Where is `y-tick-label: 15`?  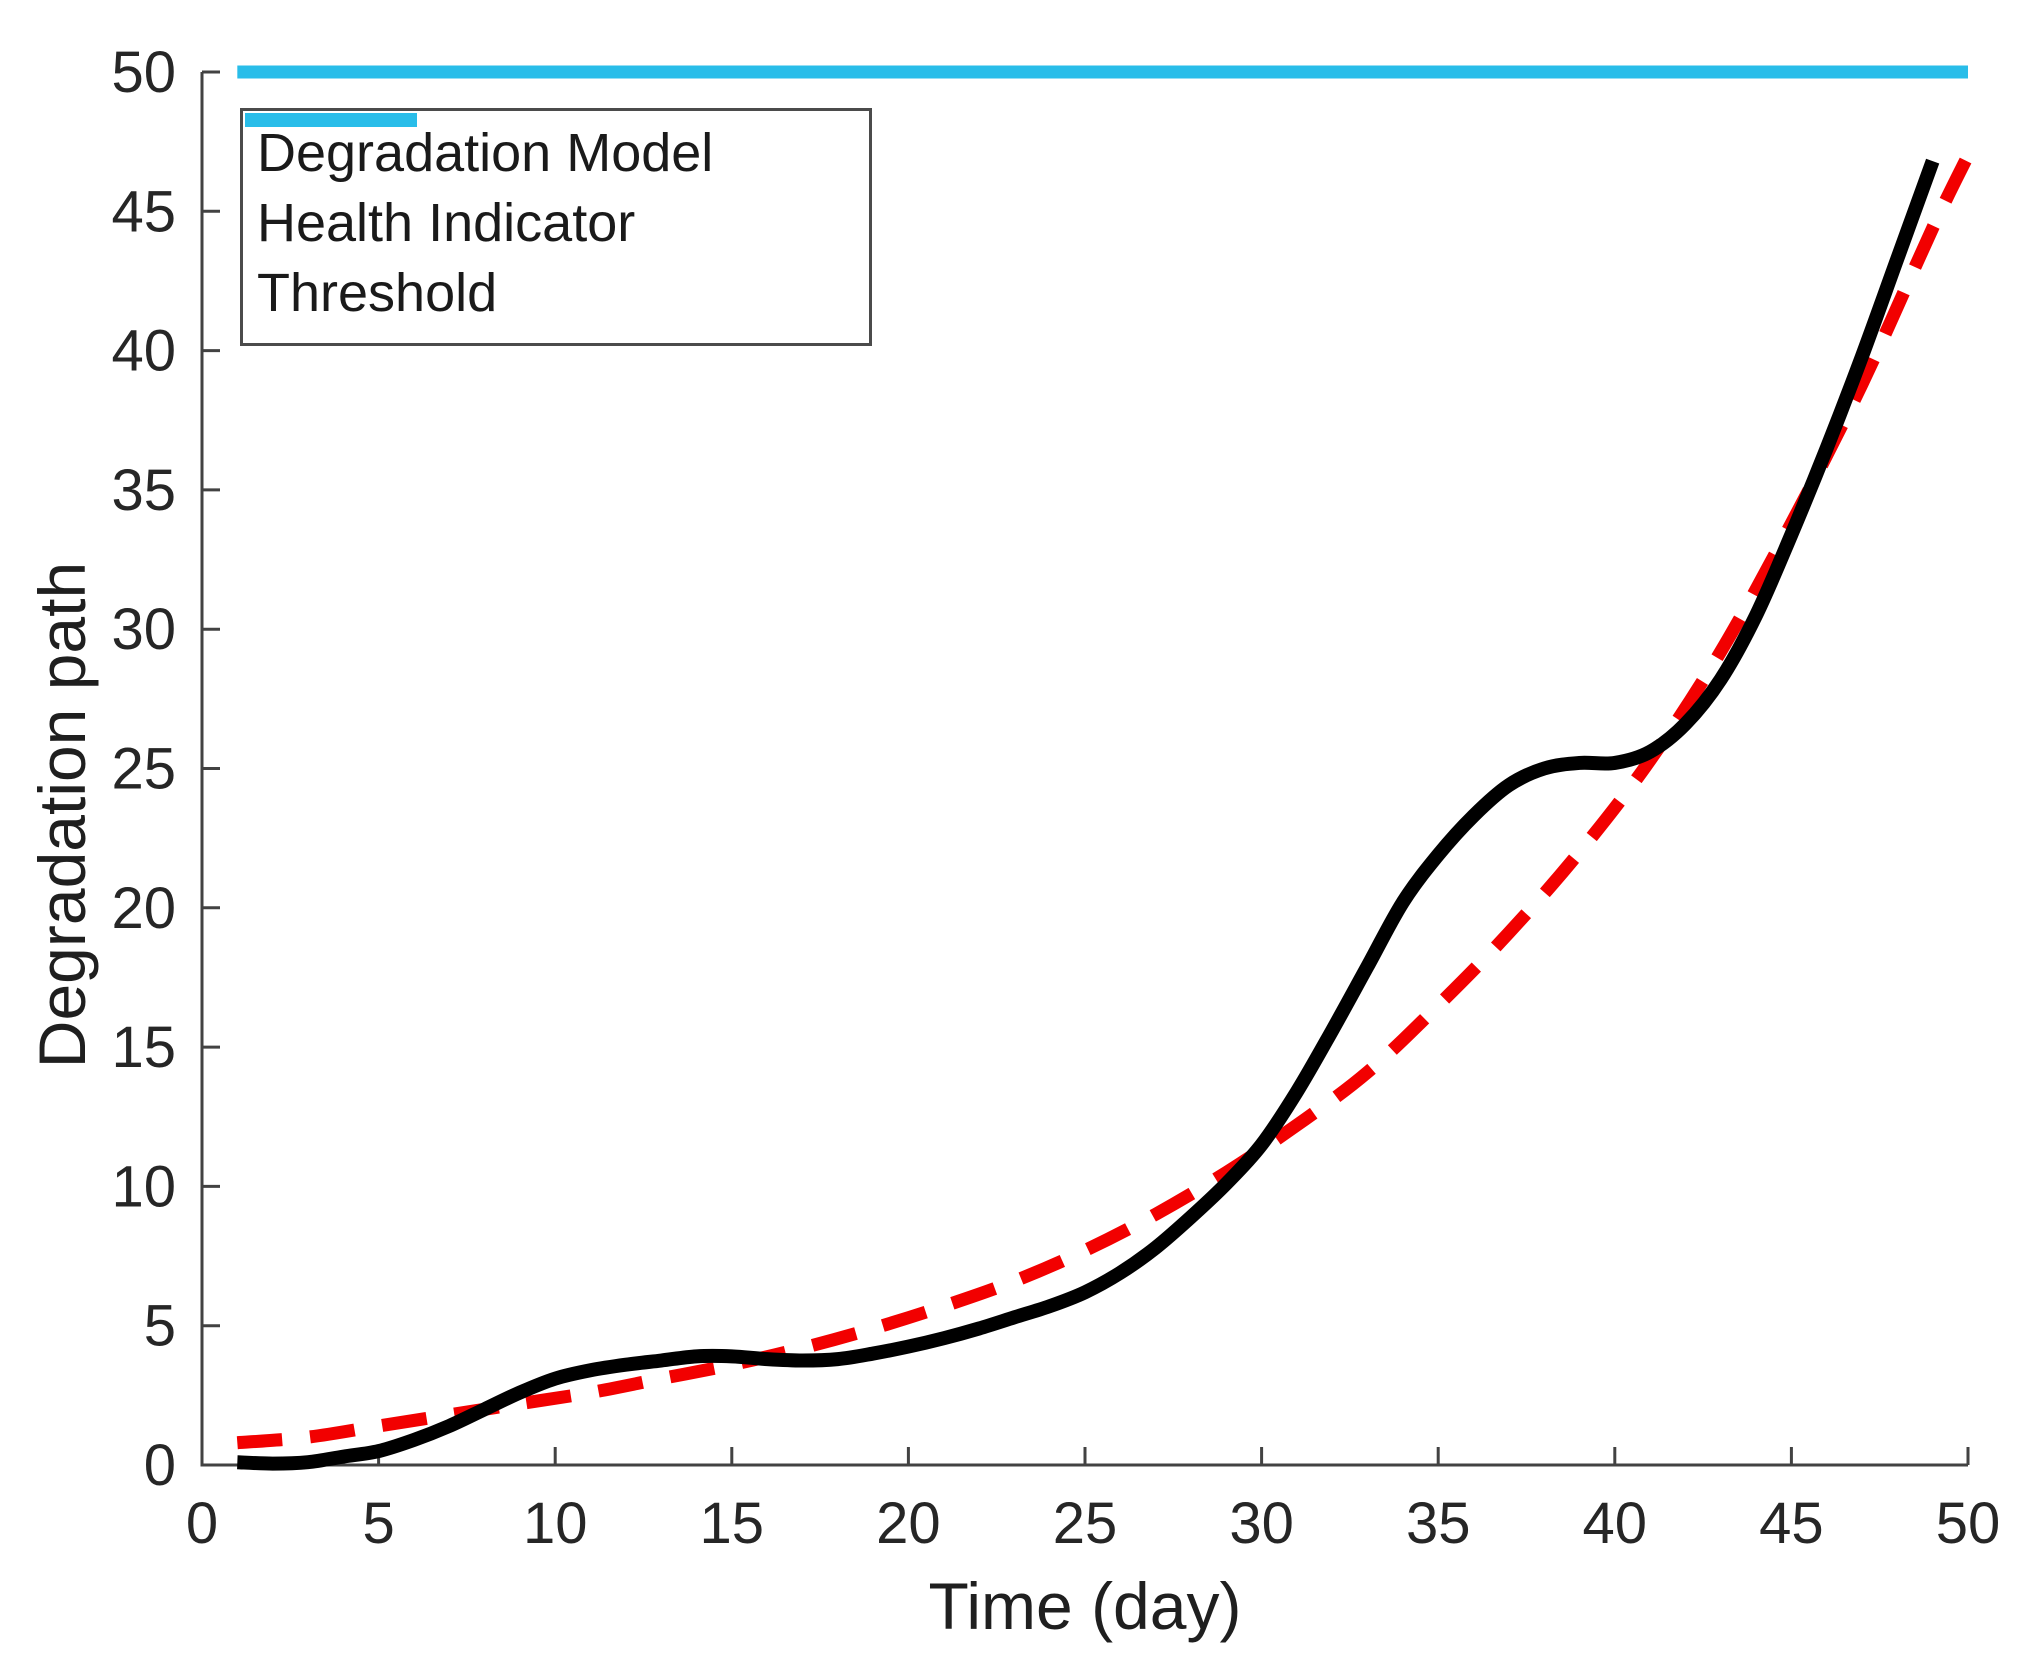 y-tick-label: 15 is located at coordinates (143, 1047).